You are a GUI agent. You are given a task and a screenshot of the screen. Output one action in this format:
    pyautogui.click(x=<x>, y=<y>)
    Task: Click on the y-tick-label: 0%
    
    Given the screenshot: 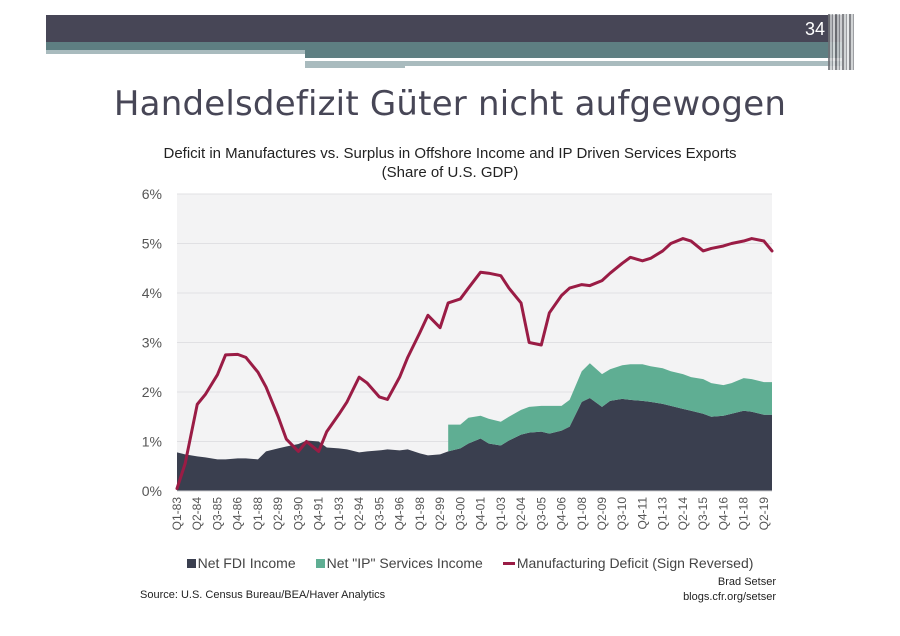 What is the action you would take?
    pyautogui.click(x=152, y=491)
    